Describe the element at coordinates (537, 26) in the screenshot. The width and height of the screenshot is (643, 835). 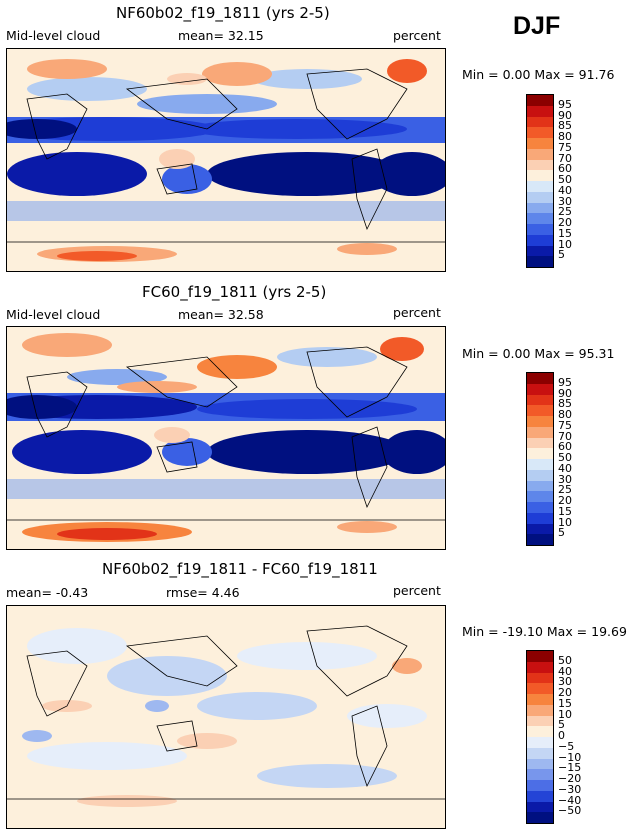
I see `season-label: DJF` at that location.